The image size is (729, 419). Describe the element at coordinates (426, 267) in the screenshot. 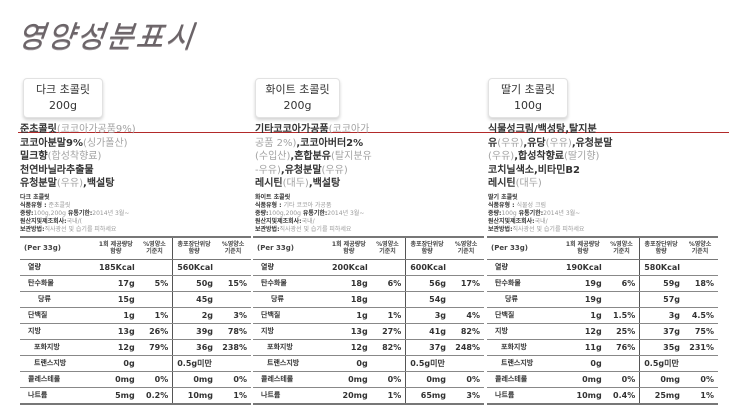

I see `total-amount: 600Kcal` at that location.